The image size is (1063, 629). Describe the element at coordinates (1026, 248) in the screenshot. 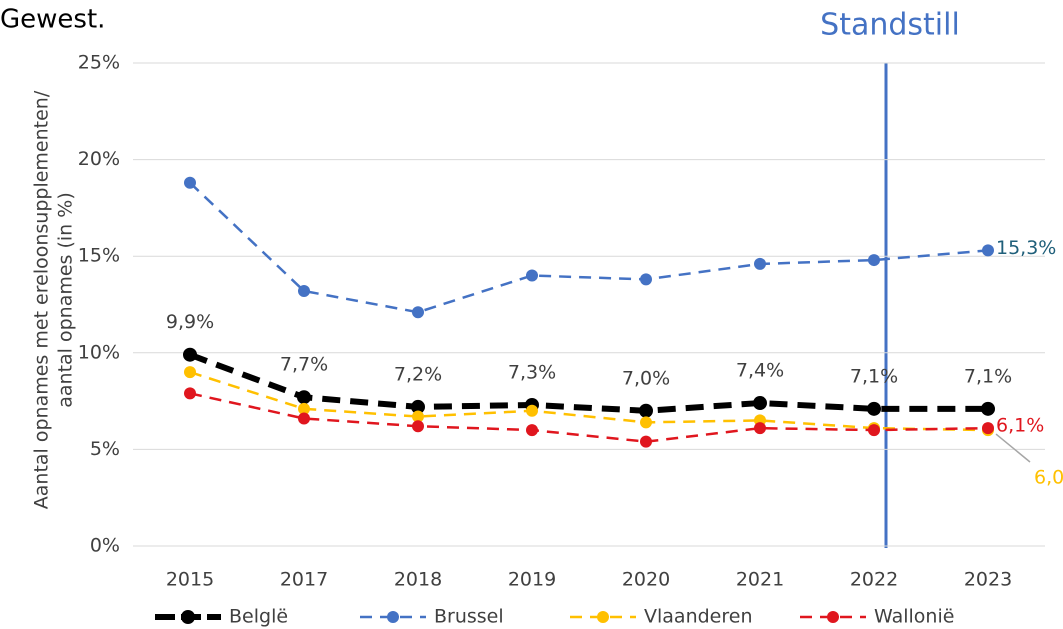

I see `data-label: 15,3%` at that location.